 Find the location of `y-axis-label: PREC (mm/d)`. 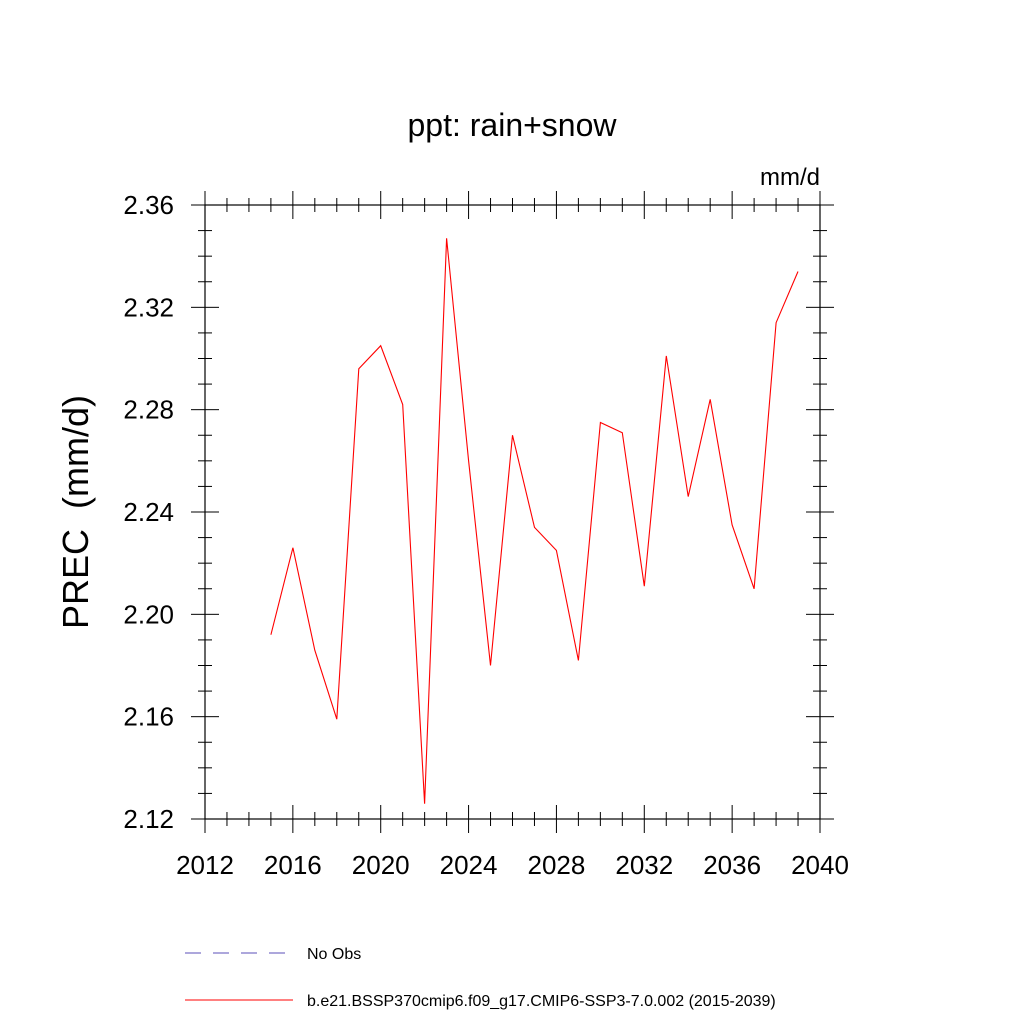

y-axis-label: PREC (mm/d) is located at coordinates (75, 512).